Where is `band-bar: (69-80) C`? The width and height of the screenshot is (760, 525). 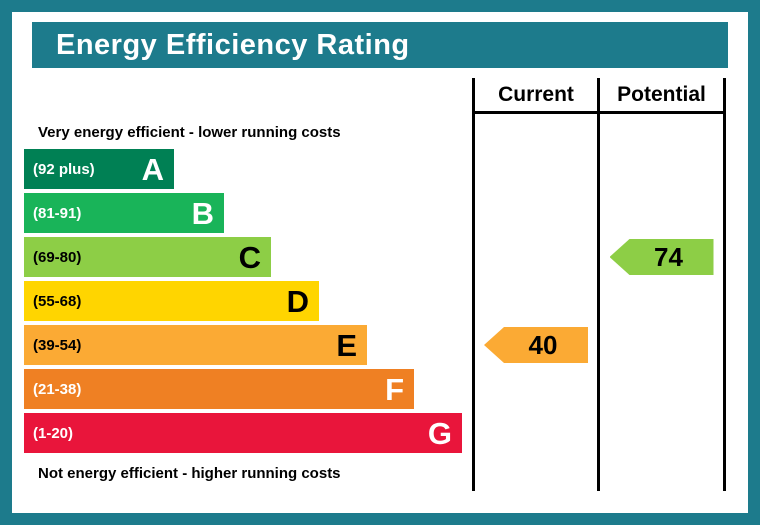 band-bar: (69-80) C is located at coordinates (147, 257).